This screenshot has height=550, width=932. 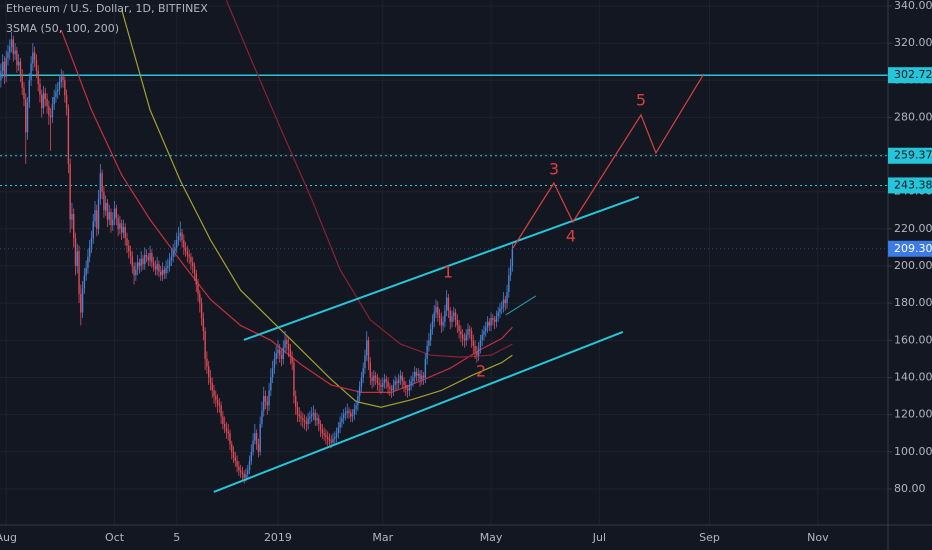 What do you see at coordinates (8, 537) in the screenshot?
I see `x-tick-label: Aug` at bounding box center [8, 537].